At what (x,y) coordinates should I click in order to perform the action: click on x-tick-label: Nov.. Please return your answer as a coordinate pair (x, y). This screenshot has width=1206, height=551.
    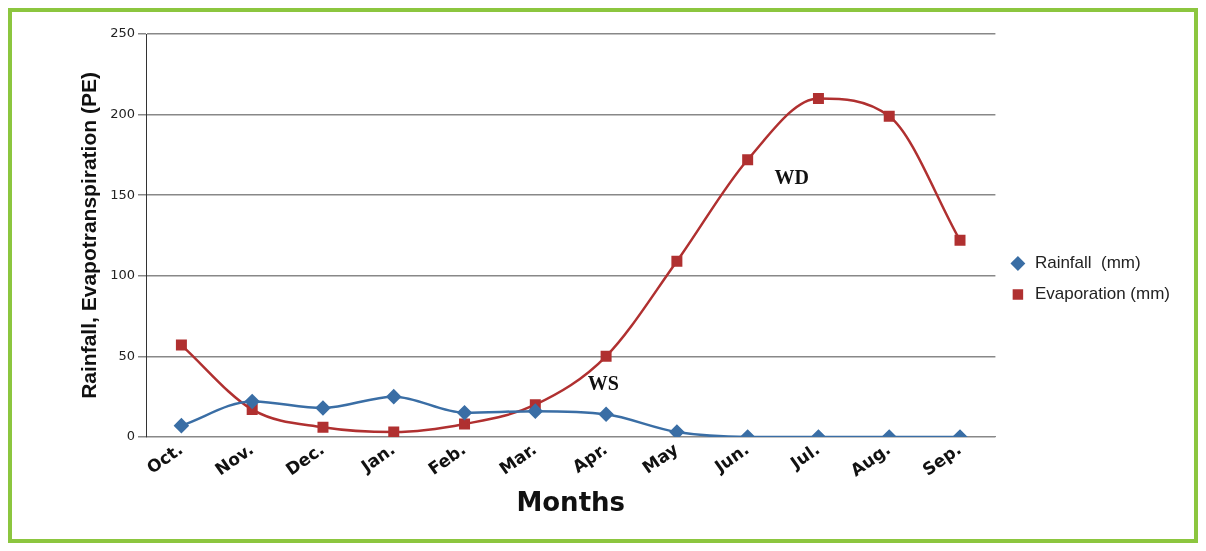
    Looking at the image, I should click on (234, 459).